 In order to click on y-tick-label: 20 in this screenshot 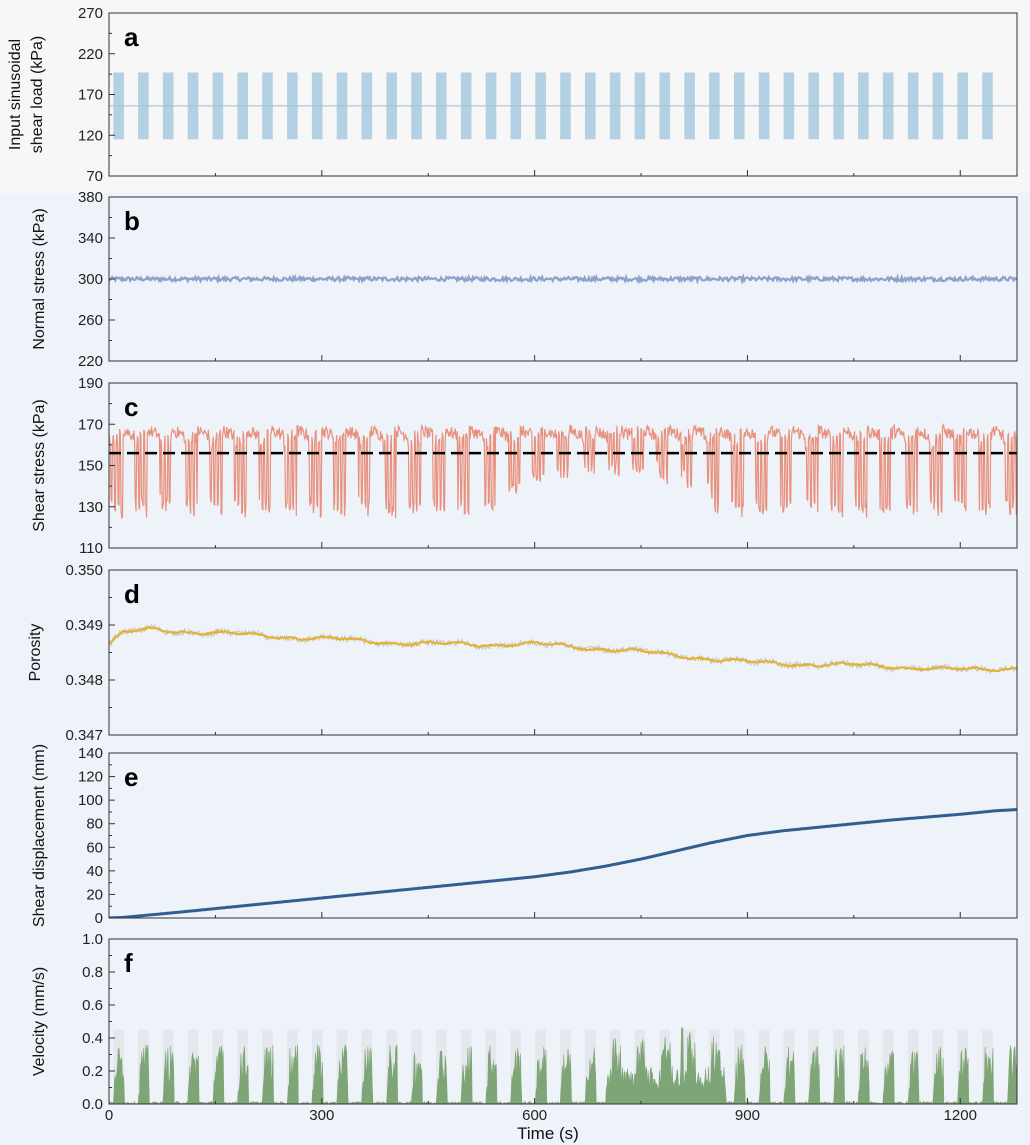, I will do `click(94, 894)`.